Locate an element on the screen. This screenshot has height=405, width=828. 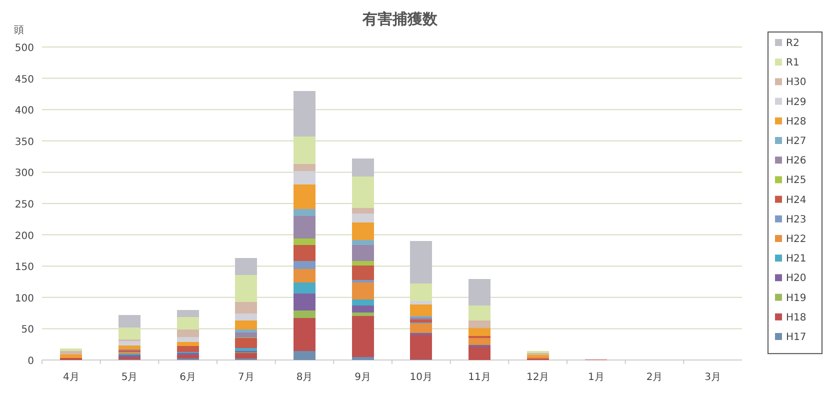
y-tick-label: 0 is located at coordinates (31, 361).